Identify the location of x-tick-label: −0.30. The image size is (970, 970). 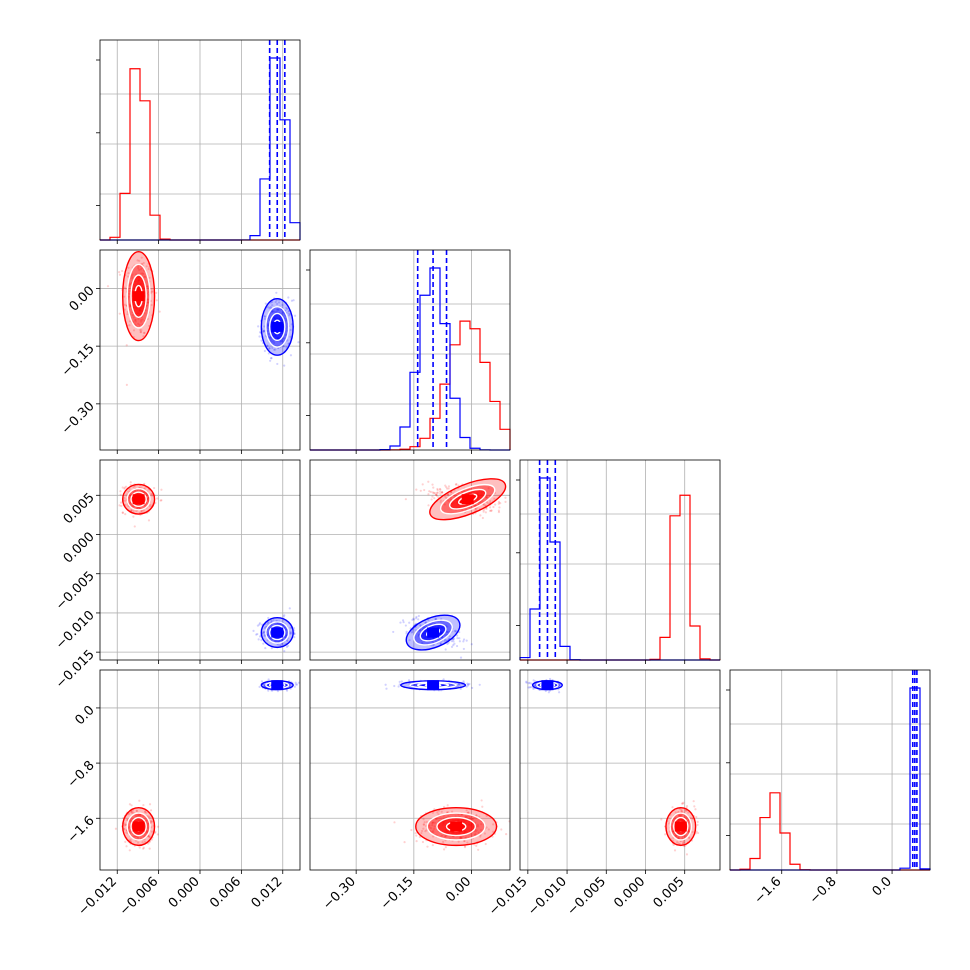
(339, 893).